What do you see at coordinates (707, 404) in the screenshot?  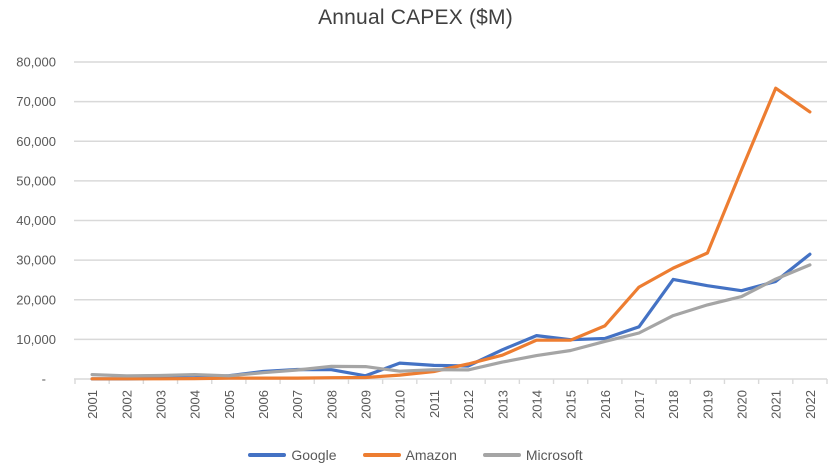 I see `x-axis-tick-label: 2019` at bounding box center [707, 404].